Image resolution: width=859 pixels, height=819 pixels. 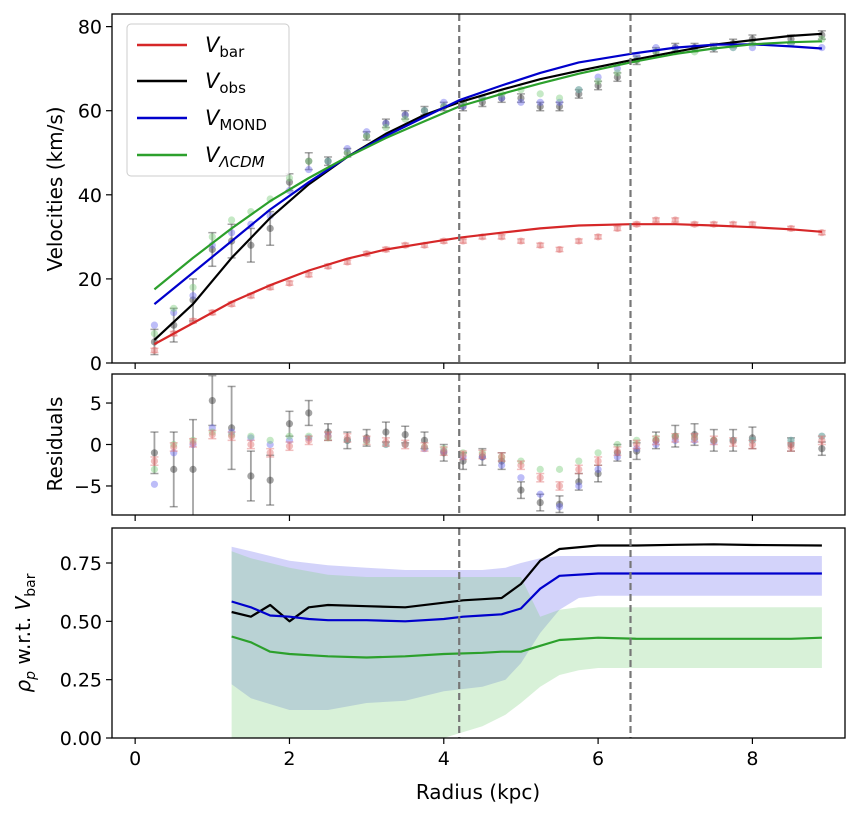 I want to click on residuals-ytick-label: 5, so click(x=96, y=404).